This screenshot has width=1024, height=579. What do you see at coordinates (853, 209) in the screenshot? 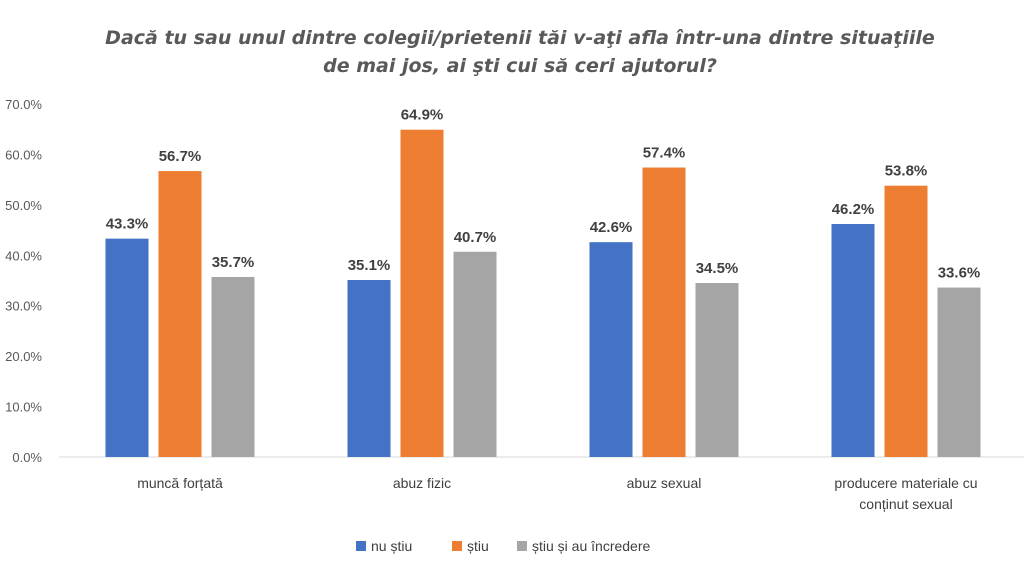
I see `data-label: 46.2%` at bounding box center [853, 209].